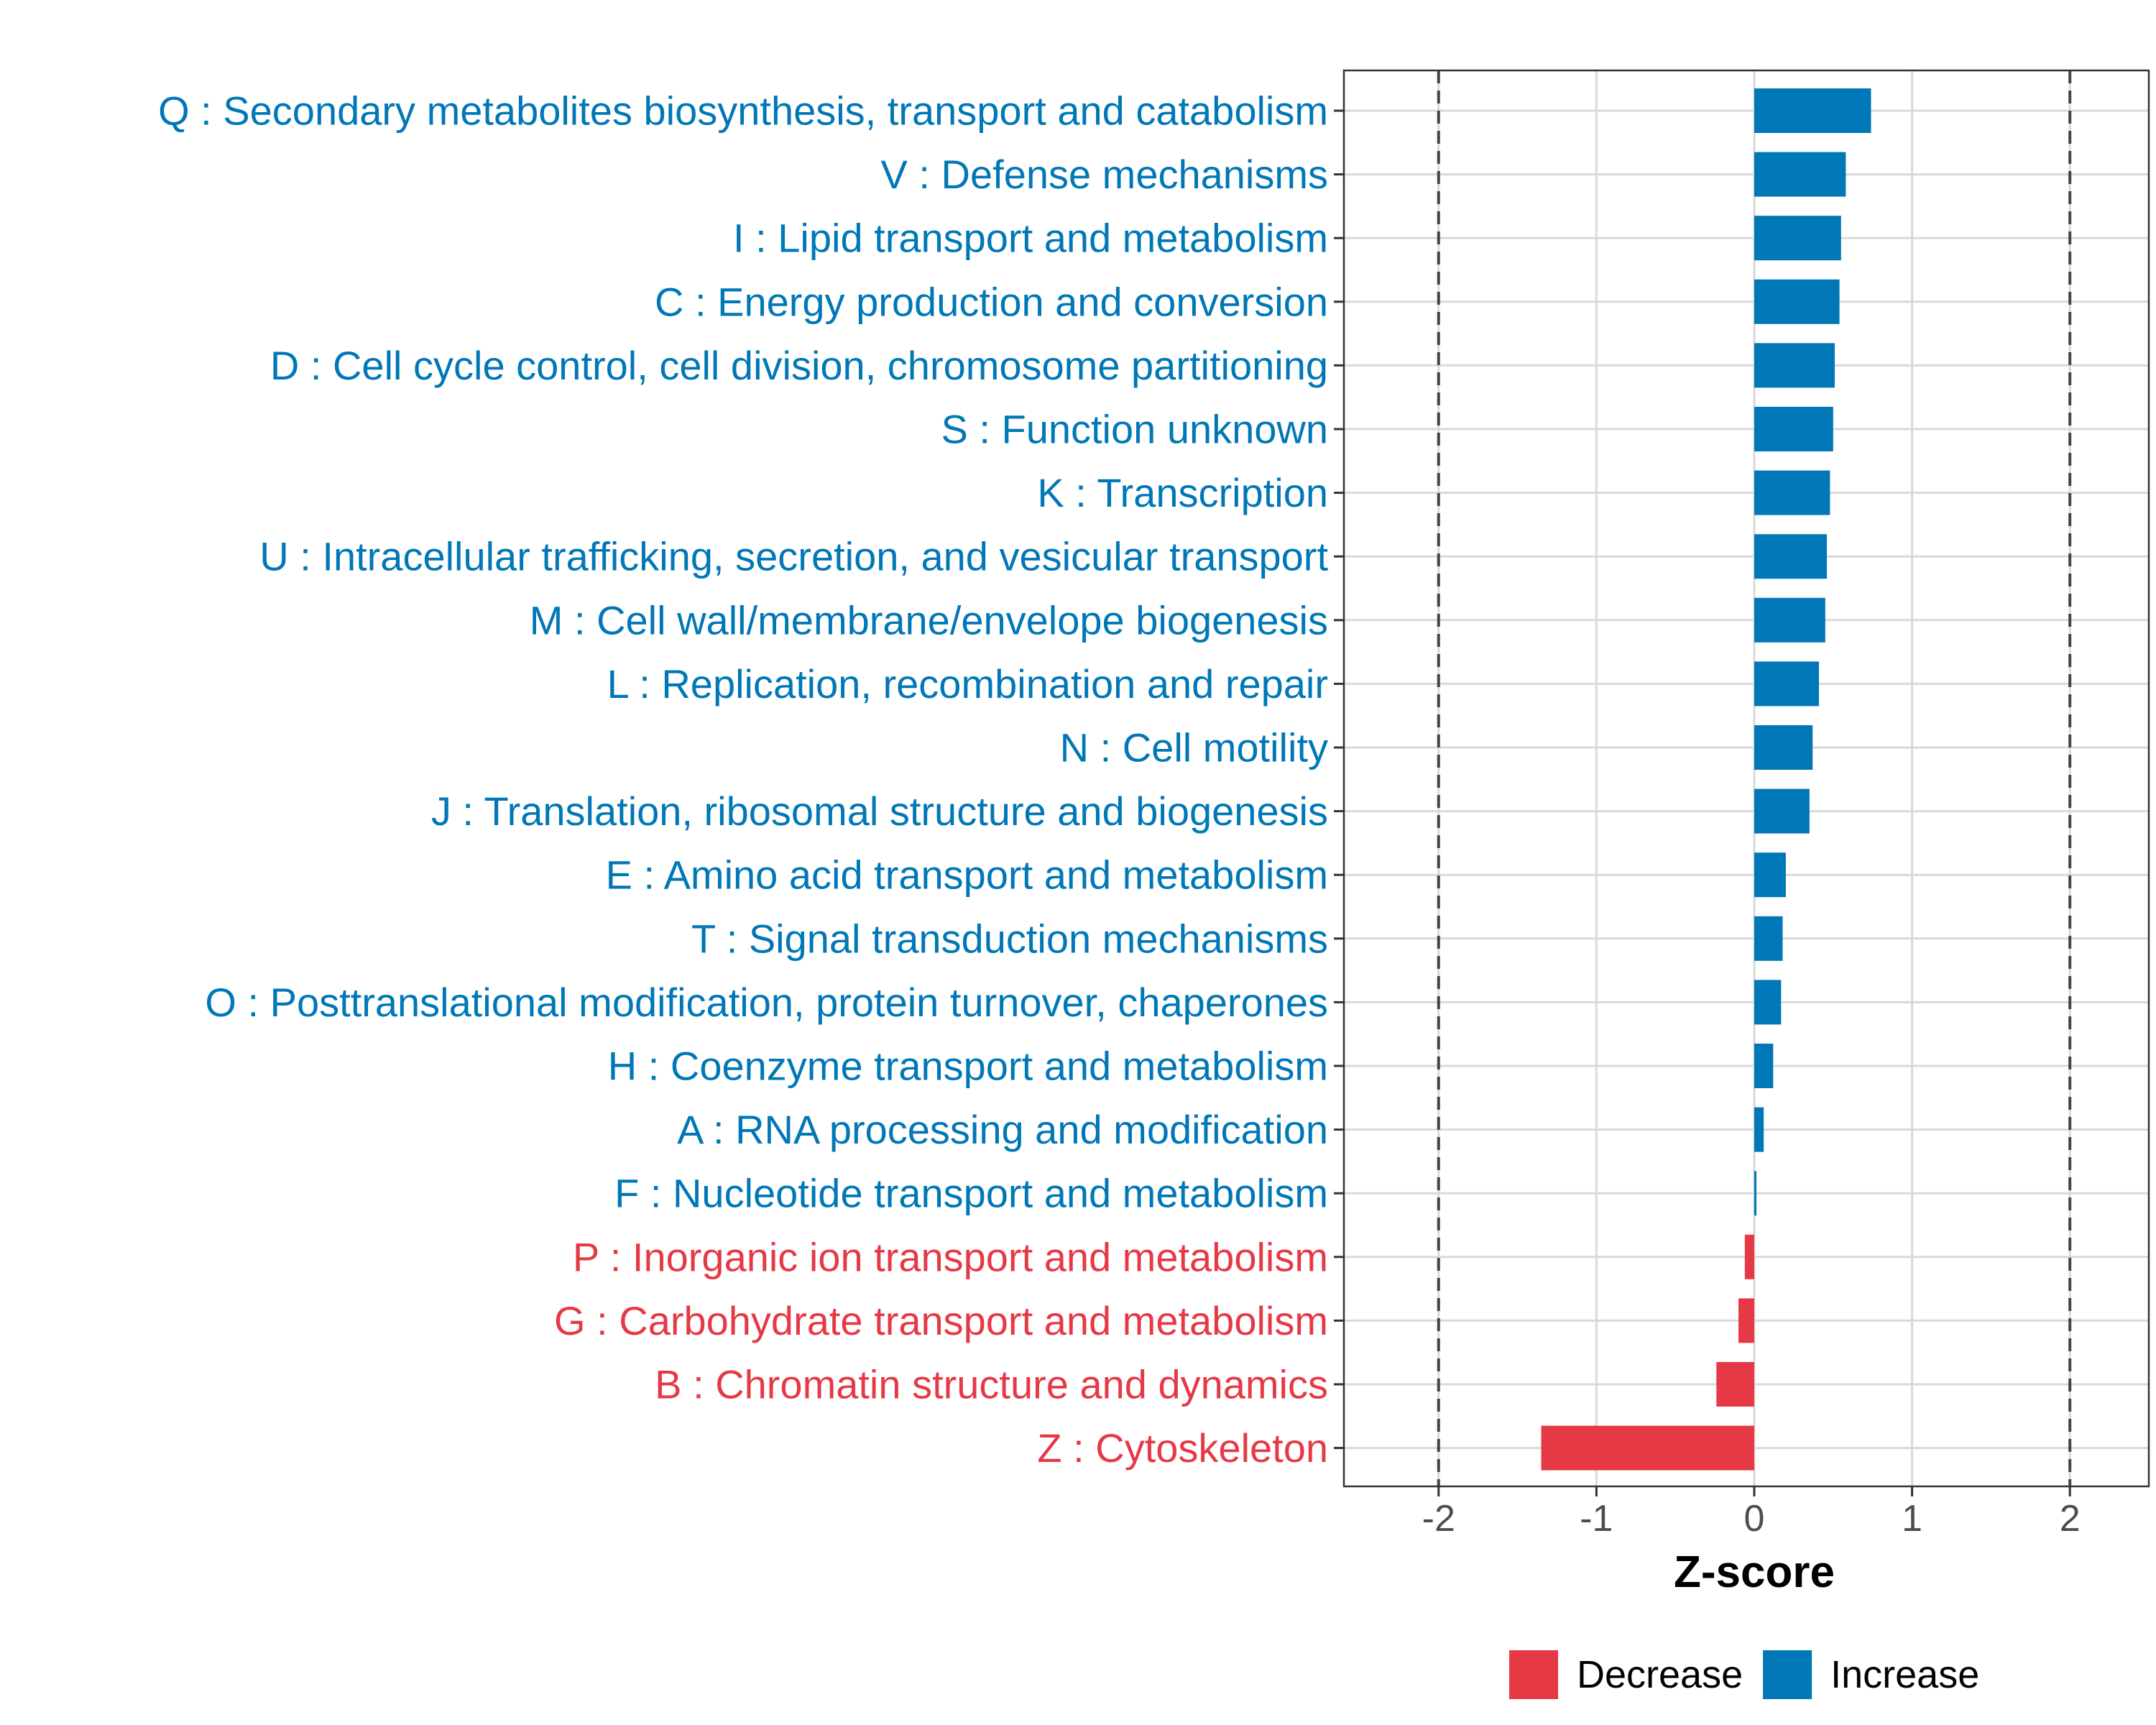 The width and height of the screenshot is (2156, 1725). What do you see at coordinates (1660, 1674) in the screenshot?
I see `legend-label-decrease: Decrease` at bounding box center [1660, 1674].